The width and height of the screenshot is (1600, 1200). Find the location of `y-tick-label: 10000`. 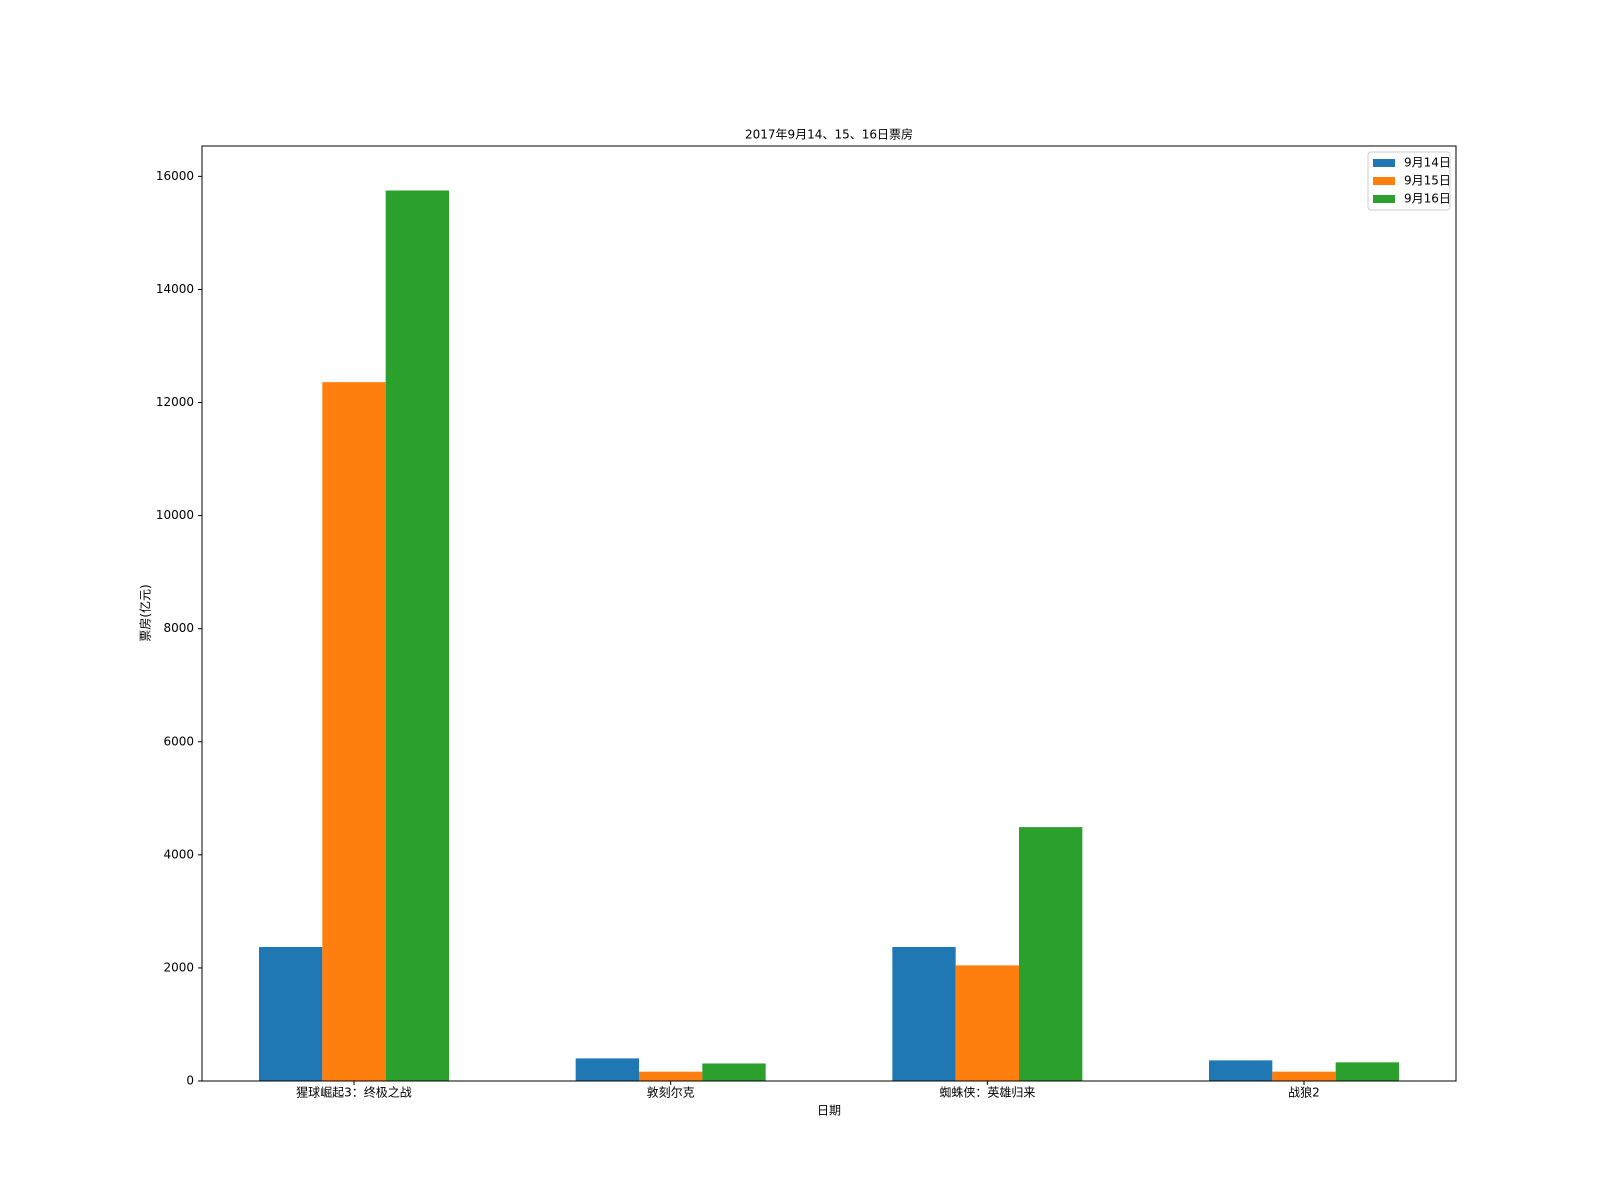

y-tick-label: 10000 is located at coordinates (175, 515).